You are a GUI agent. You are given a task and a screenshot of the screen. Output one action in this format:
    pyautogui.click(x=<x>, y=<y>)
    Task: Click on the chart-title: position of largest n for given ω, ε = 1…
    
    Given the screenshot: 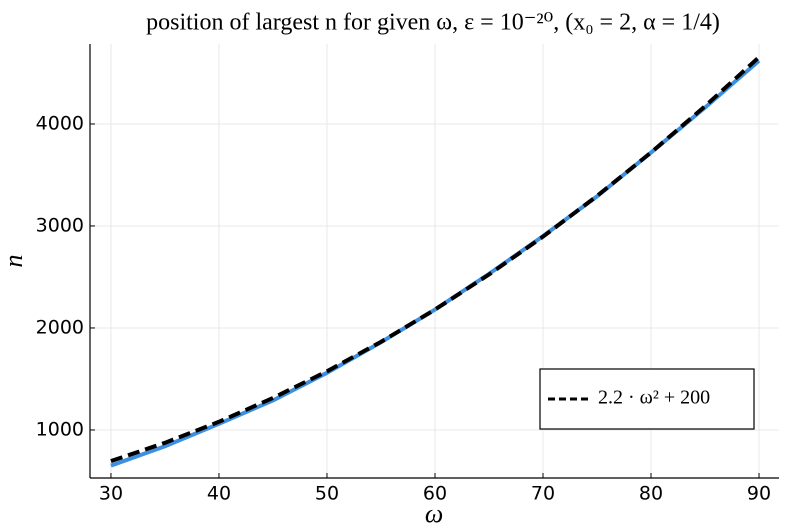 What is the action you would take?
    pyautogui.click(x=433, y=23)
    